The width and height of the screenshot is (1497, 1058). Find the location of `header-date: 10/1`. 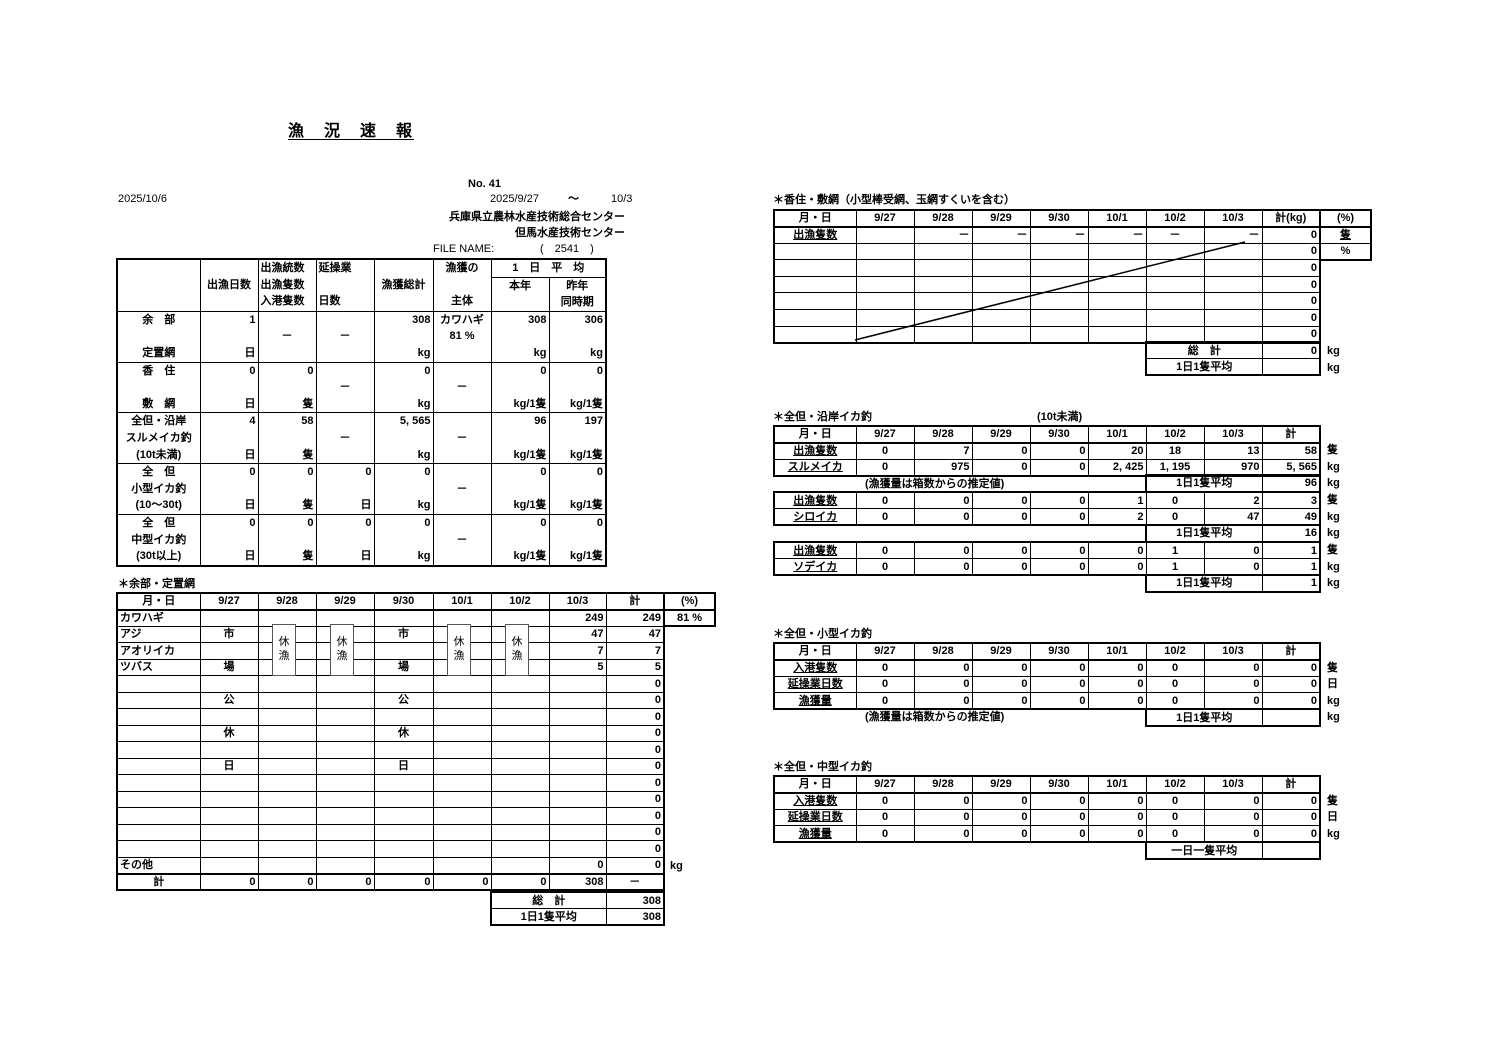

header-date: 10/1 is located at coordinates (462, 601).